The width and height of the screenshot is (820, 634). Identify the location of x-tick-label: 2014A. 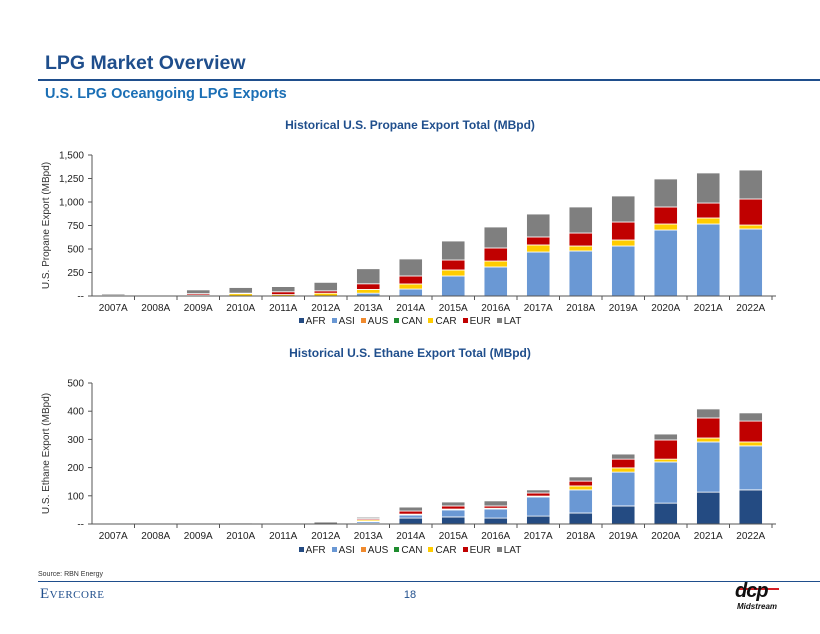
(410, 308).